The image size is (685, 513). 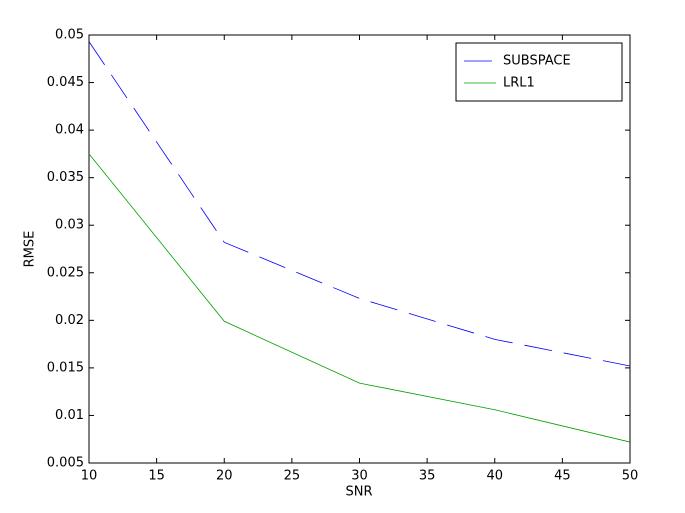 I want to click on y-tick-label: 0.01, so click(x=69, y=415).